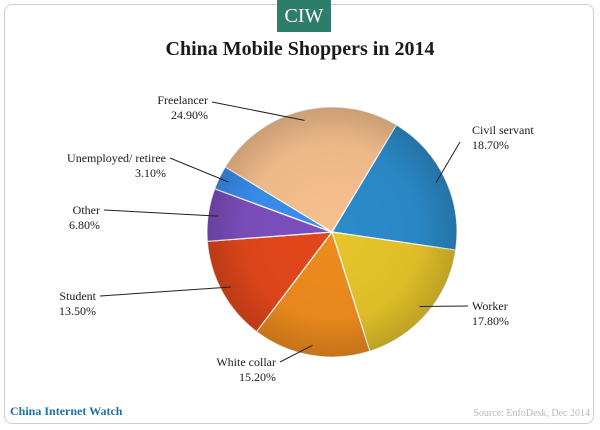  I want to click on slice-label-value: 6.80%, so click(84, 225).